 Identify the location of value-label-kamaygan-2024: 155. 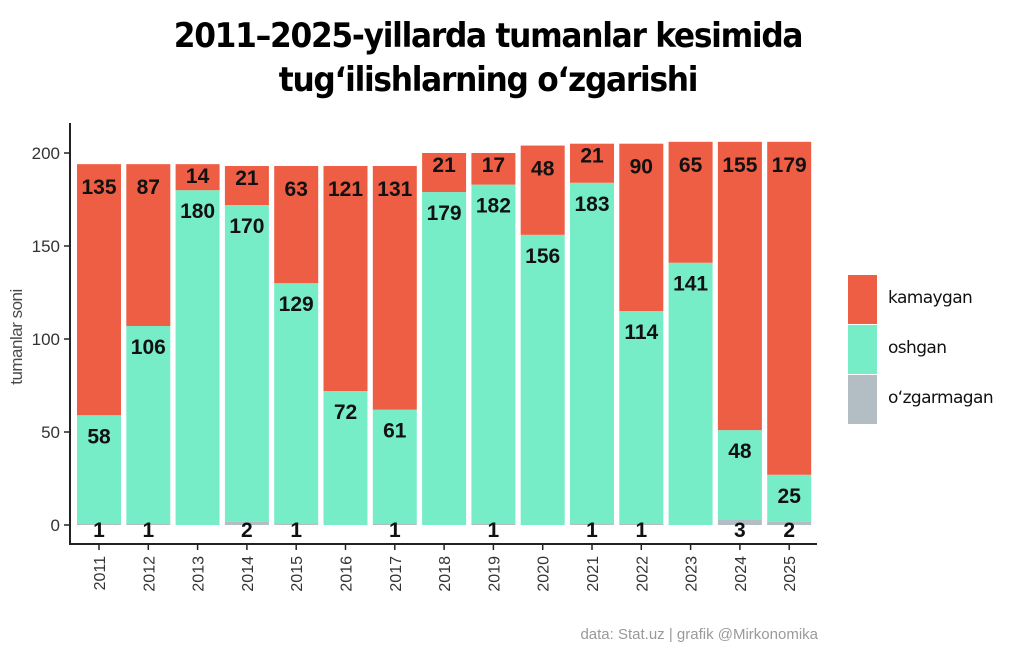
(739, 165).